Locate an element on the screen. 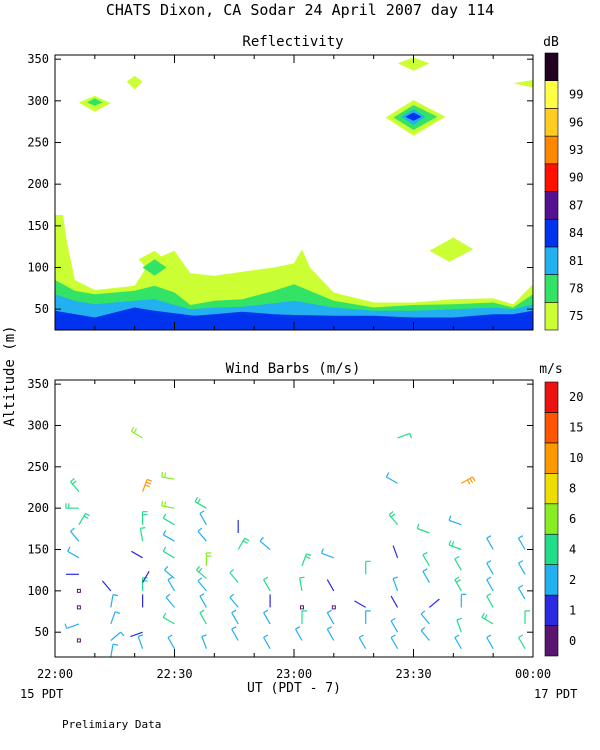 This screenshot has height=750, width=600. reflectivity-colorbar: 75 78 81 84 87 90 93 96 99 is located at coordinates (563, 191).